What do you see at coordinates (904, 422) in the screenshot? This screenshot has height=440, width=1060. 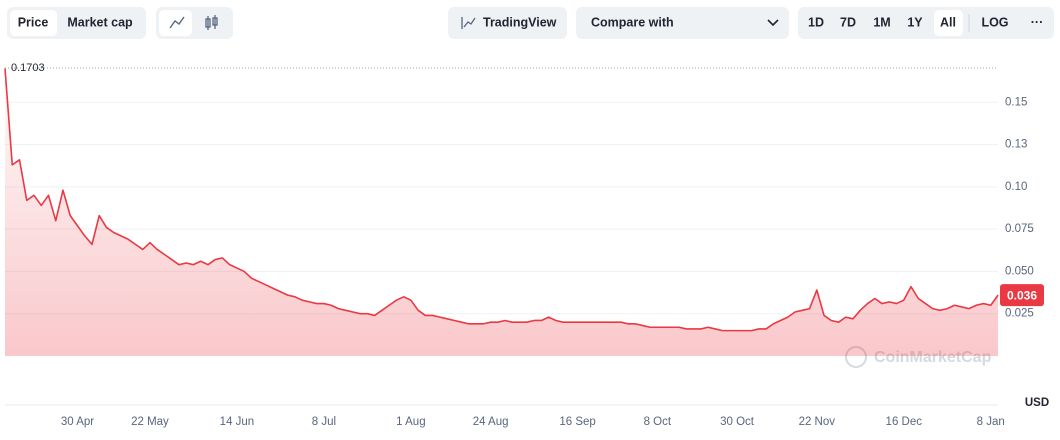 I see `x-tick-label: 16 Dec` at bounding box center [904, 422].